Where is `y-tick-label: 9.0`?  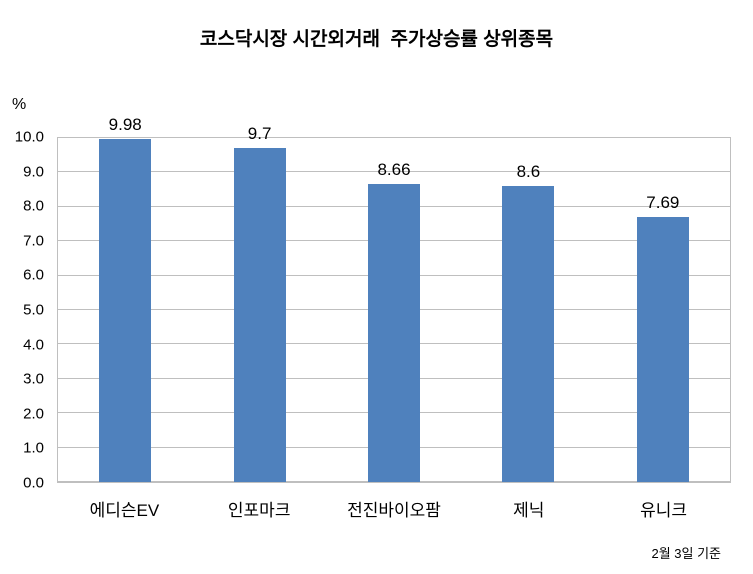 y-tick-label: 9.0 is located at coordinates (33, 172).